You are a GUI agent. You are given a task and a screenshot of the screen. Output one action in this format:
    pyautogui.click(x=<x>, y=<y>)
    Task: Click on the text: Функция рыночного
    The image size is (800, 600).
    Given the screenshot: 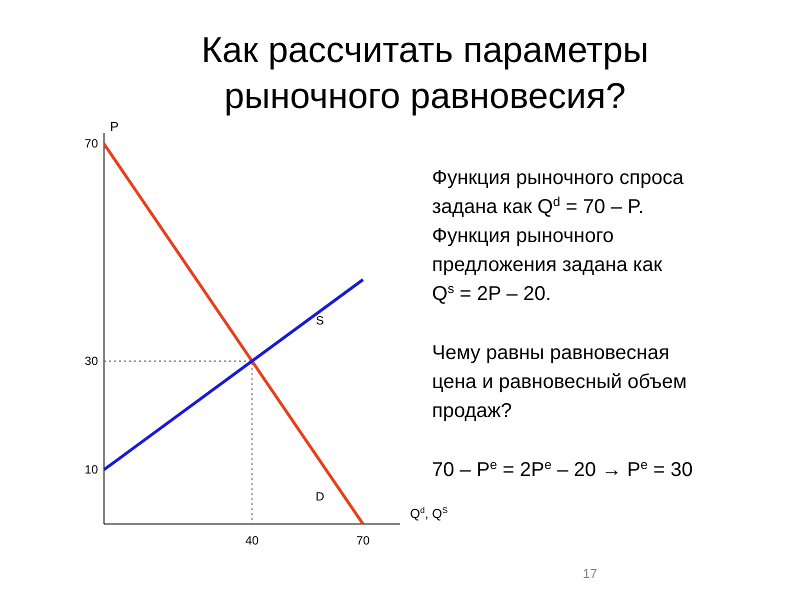 What is the action you would take?
    pyautogui.click(x=523, y=236)
    